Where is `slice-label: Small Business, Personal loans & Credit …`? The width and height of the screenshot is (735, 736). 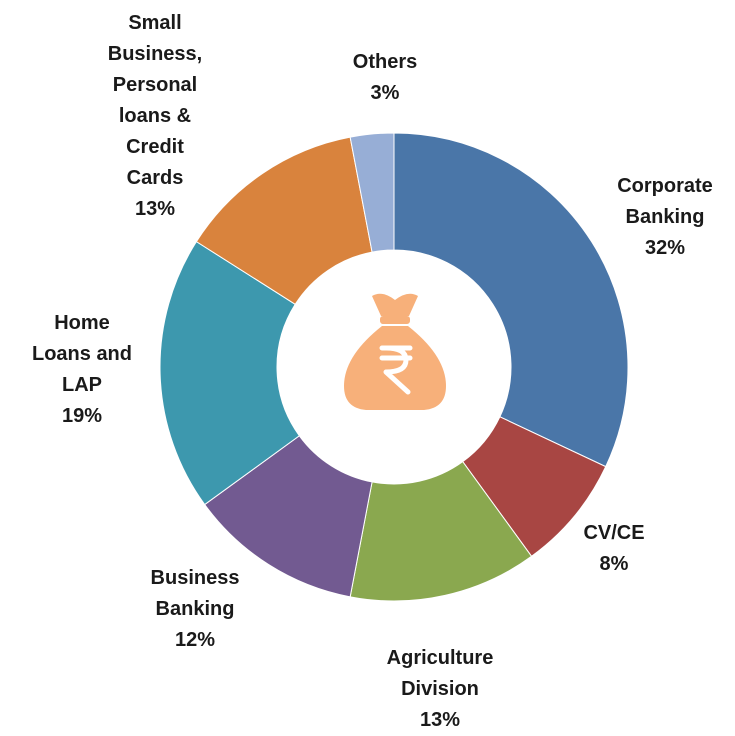
slice-label: Small Business, Personal loans & Credit … is located at coordinates (155, 116).